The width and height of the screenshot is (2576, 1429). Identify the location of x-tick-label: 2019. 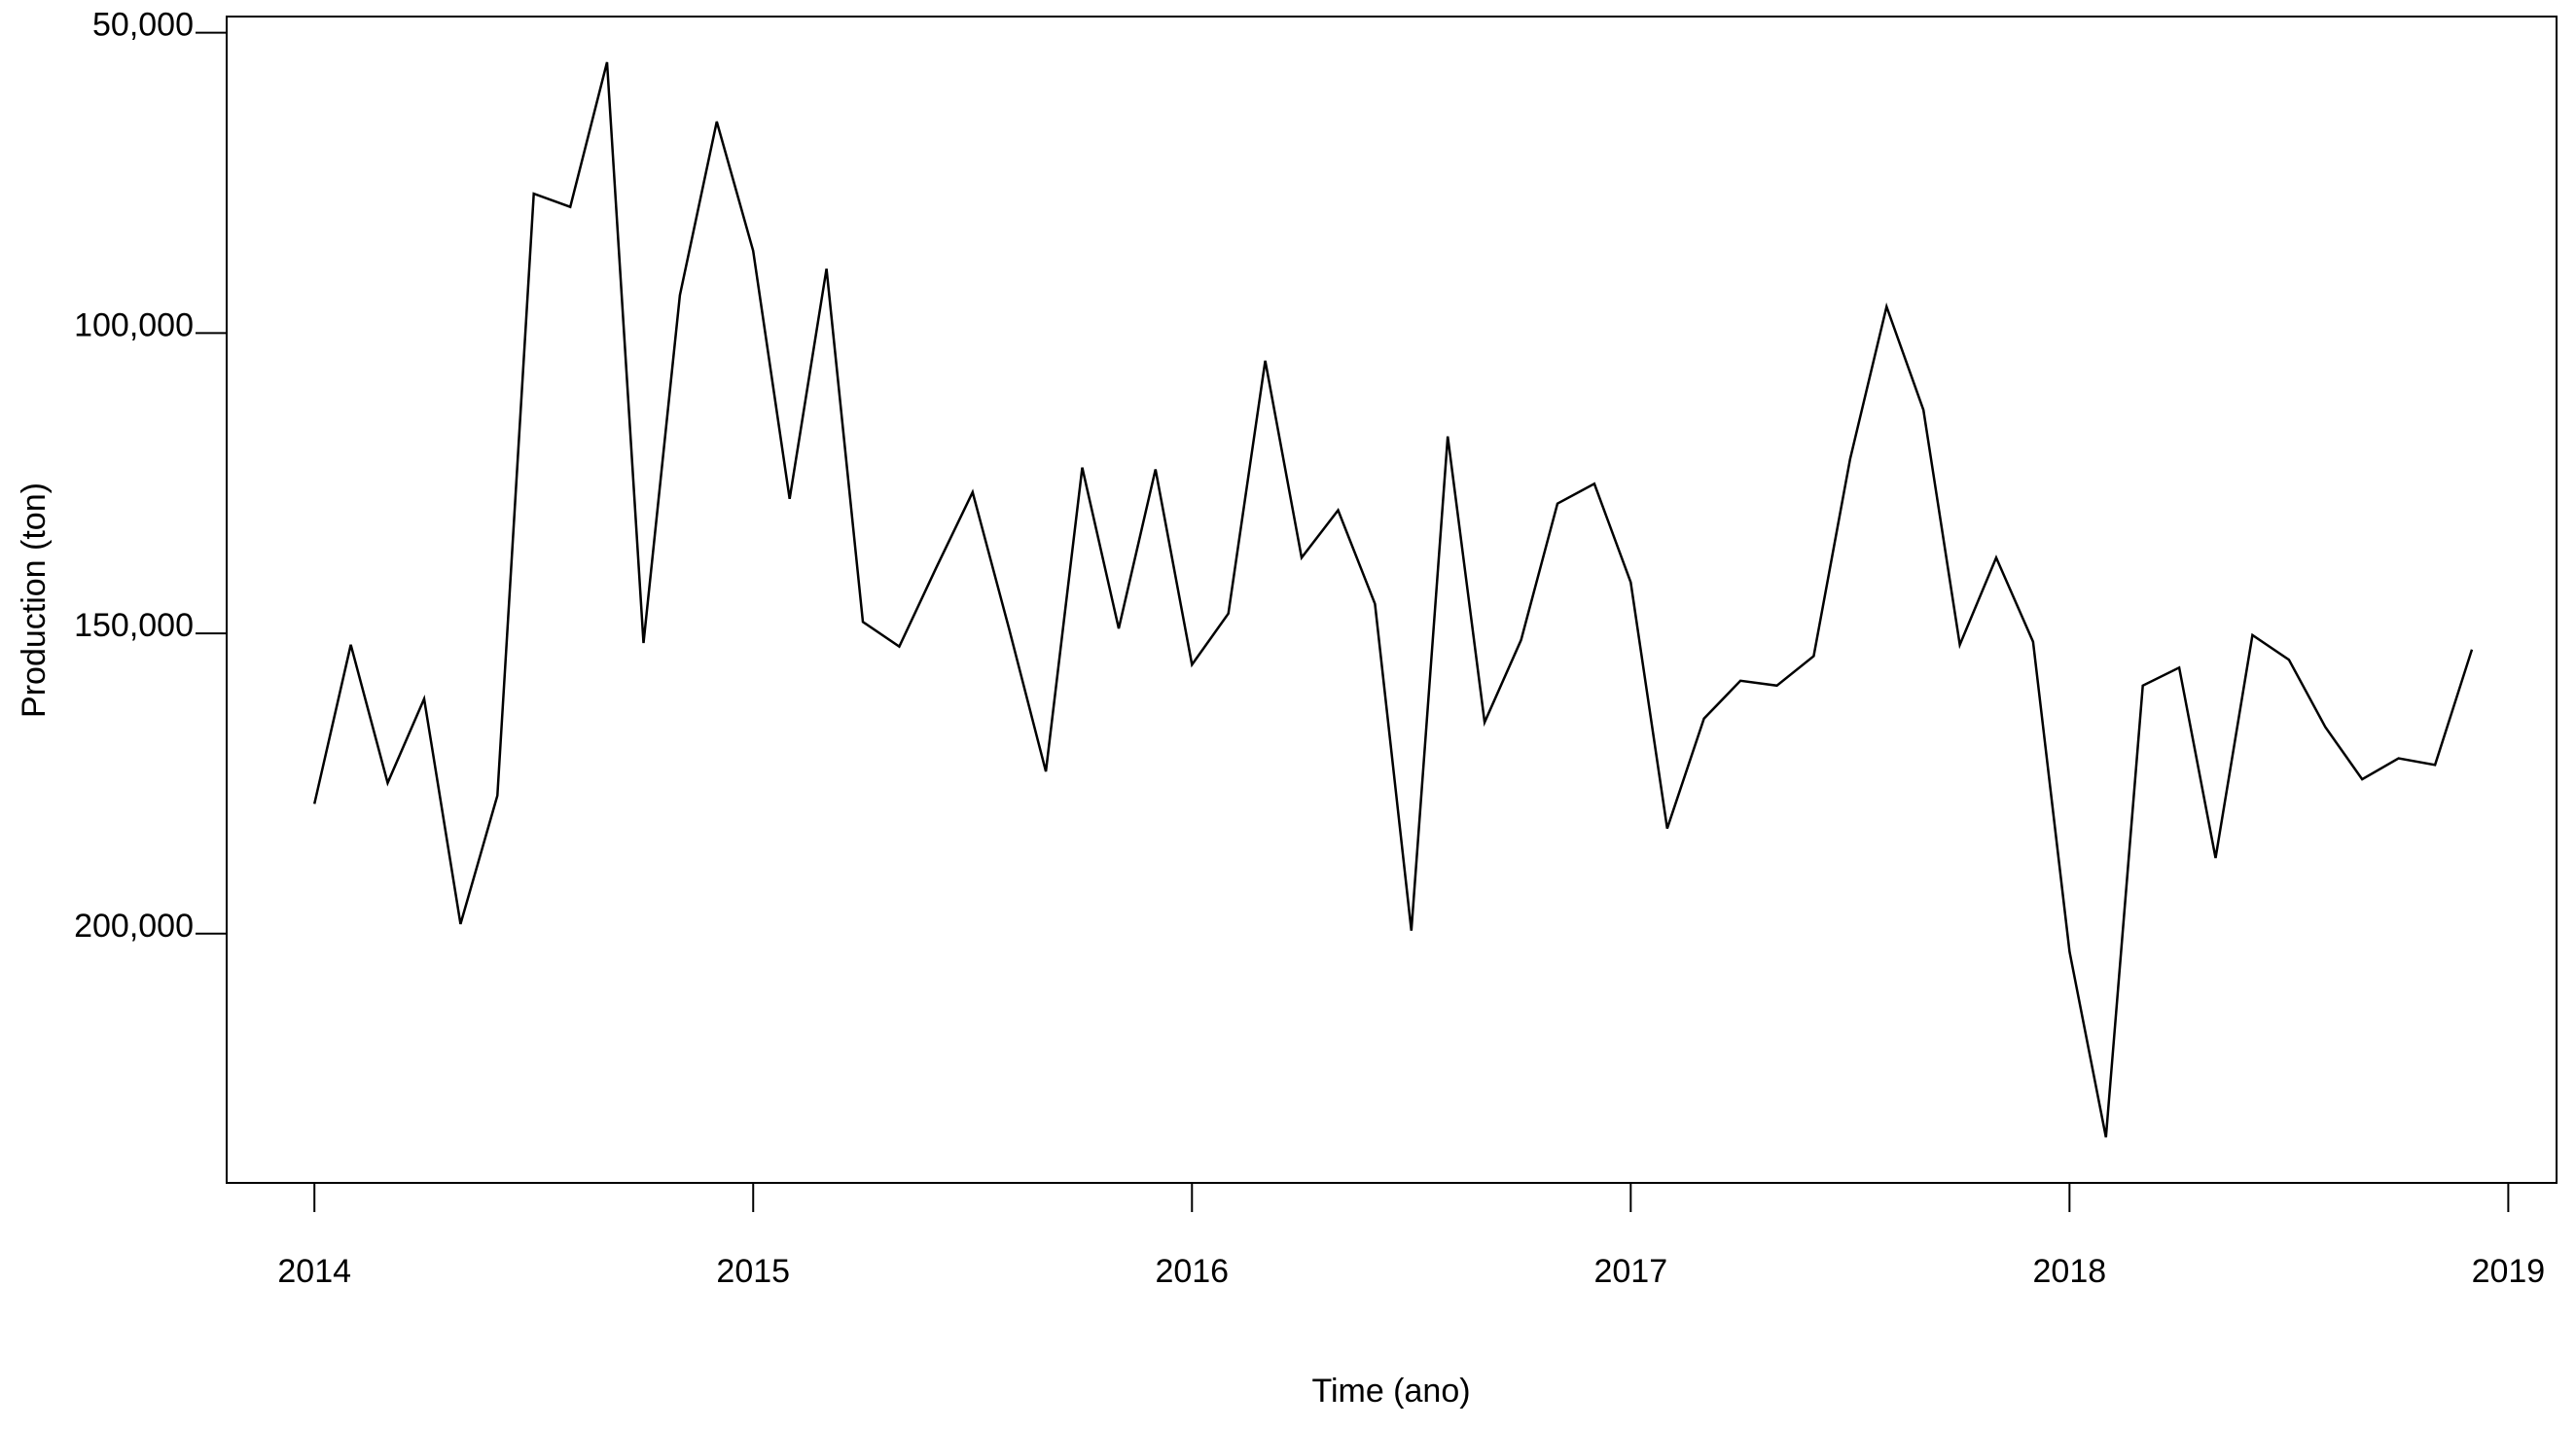
(2509, 1271).